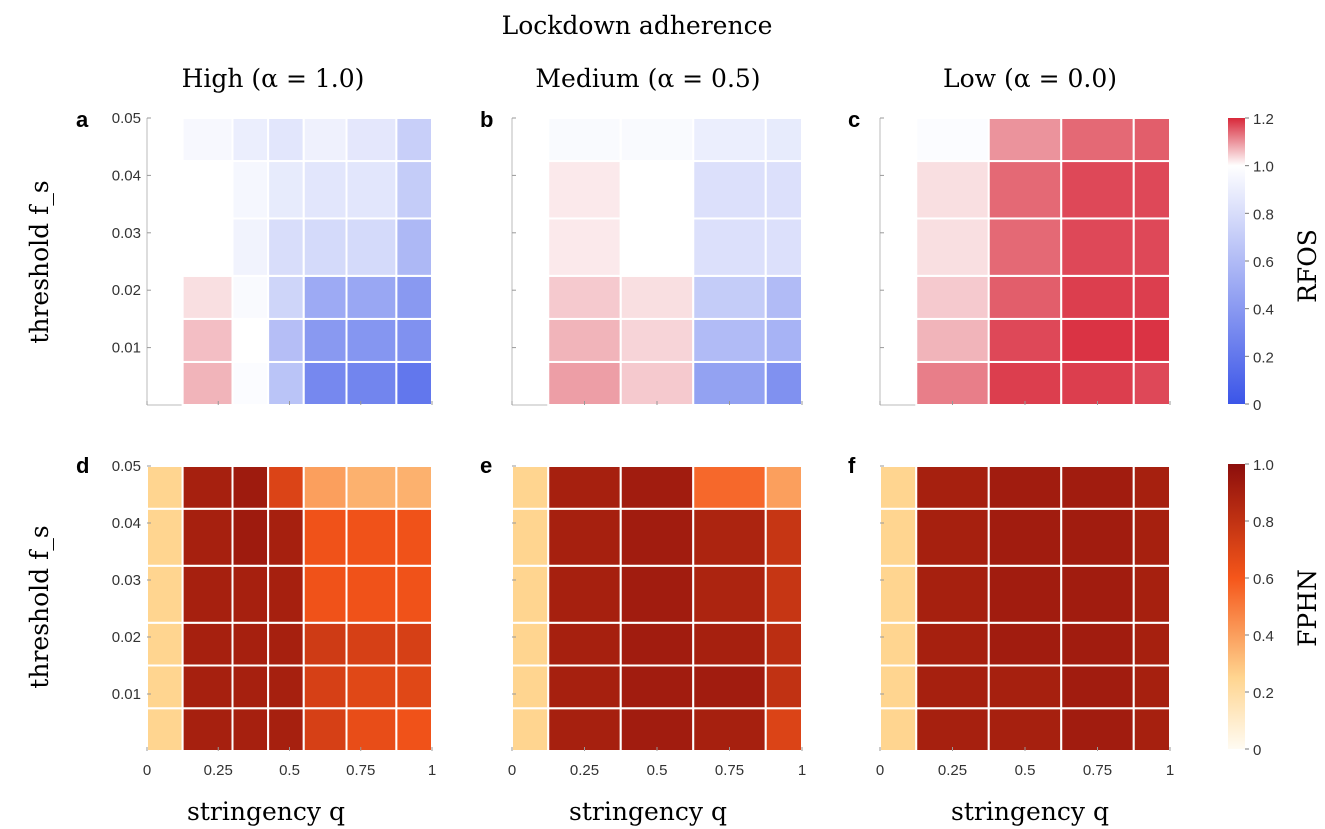 The image size is (1325, 829). Describe the element at coordinates (274, 618) in the screenshot. I see `heatmap-panel-d: 0.05 0.04 0.03 0.02 0.01 0 0.25 0.5 0.75 1` at that location.